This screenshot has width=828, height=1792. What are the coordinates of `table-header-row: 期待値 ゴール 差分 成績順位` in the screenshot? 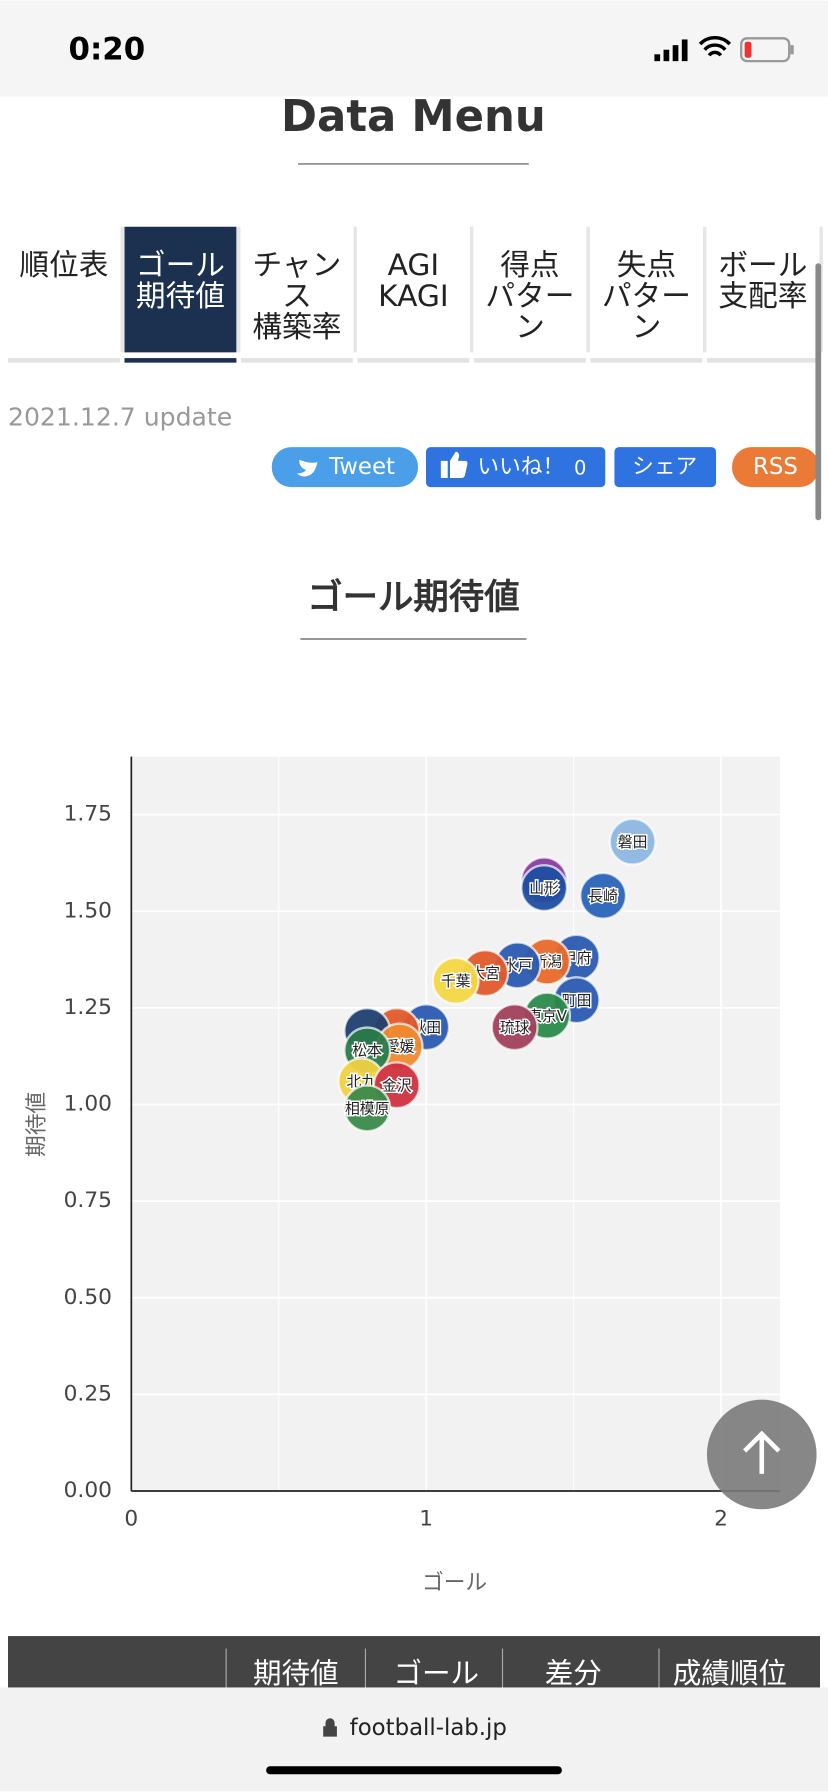 It's located at (506, 1671).